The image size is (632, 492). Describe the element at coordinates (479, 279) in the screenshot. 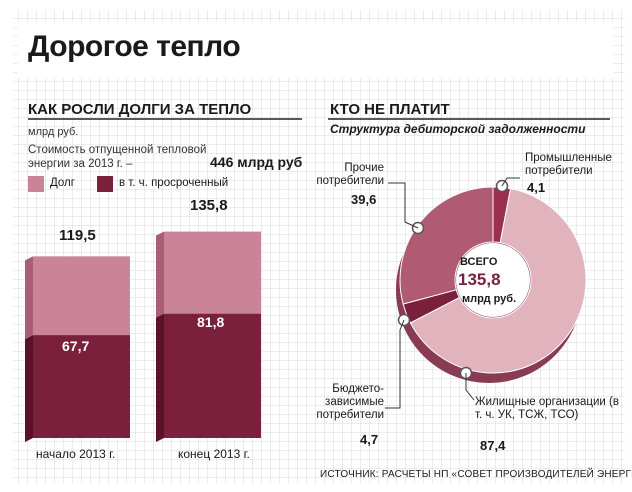

I see `pie-center-value: 135,8` at that location.